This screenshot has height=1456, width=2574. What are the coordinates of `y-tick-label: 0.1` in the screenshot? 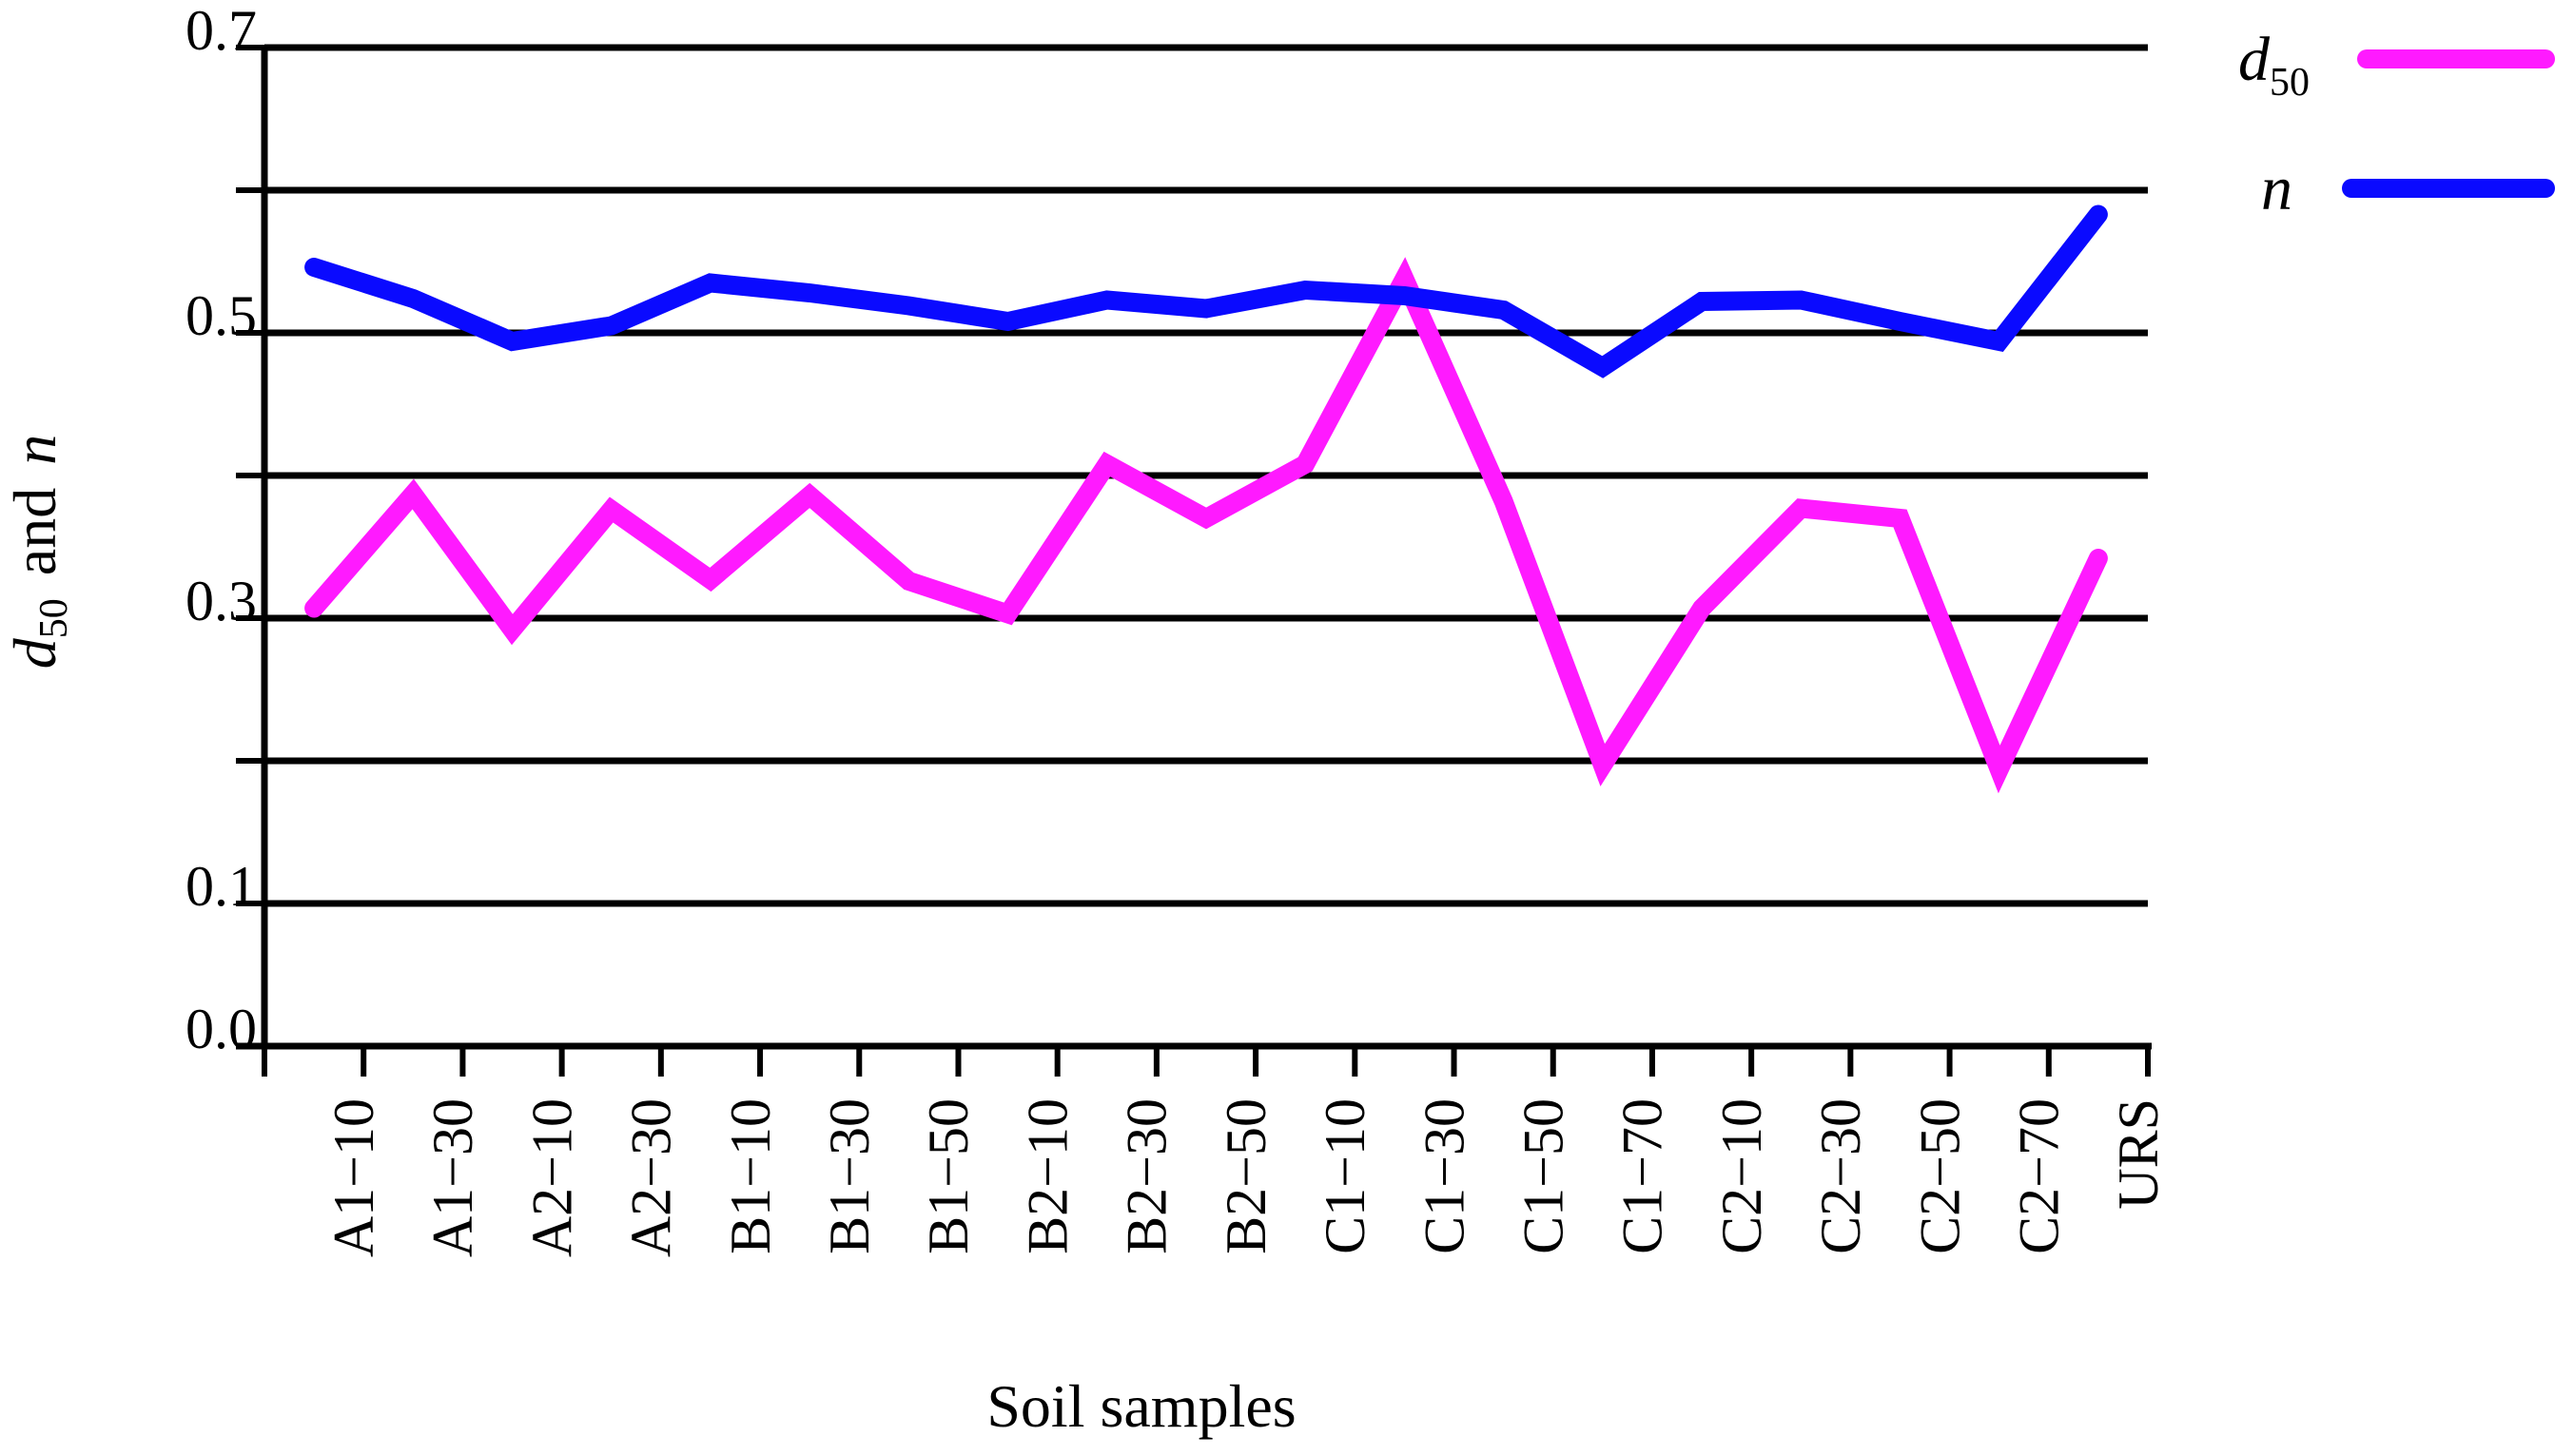 It's located at (221, 886).